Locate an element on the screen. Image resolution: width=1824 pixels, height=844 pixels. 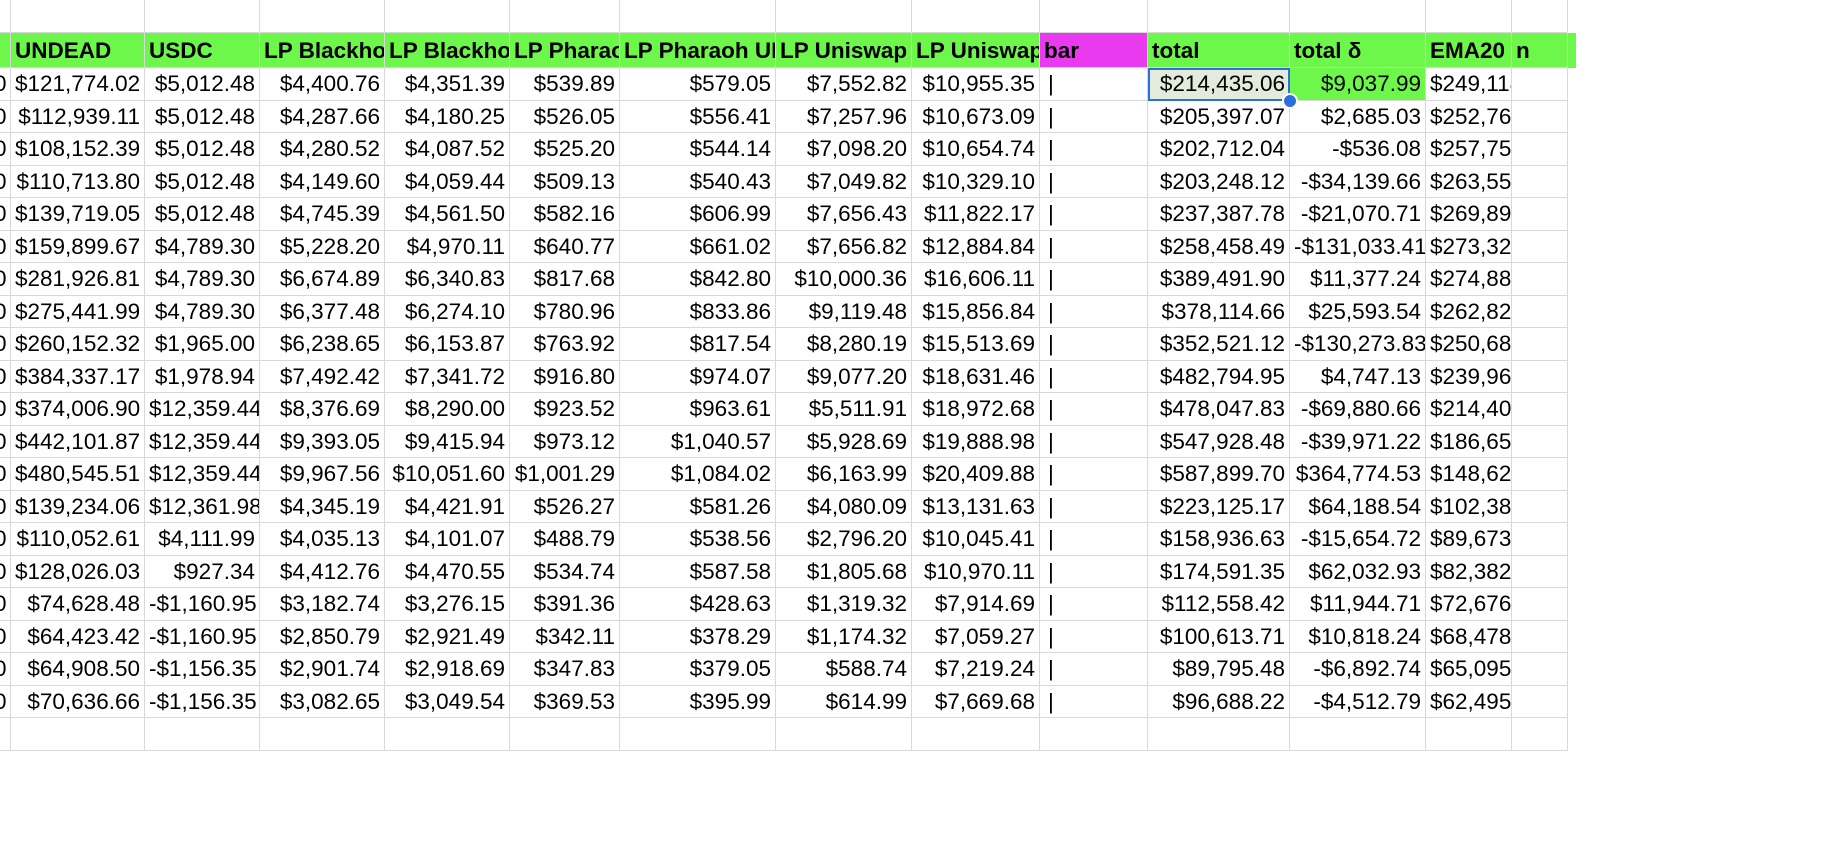
cell-total: $96,688.22 is located at coordinates (1219, 701).